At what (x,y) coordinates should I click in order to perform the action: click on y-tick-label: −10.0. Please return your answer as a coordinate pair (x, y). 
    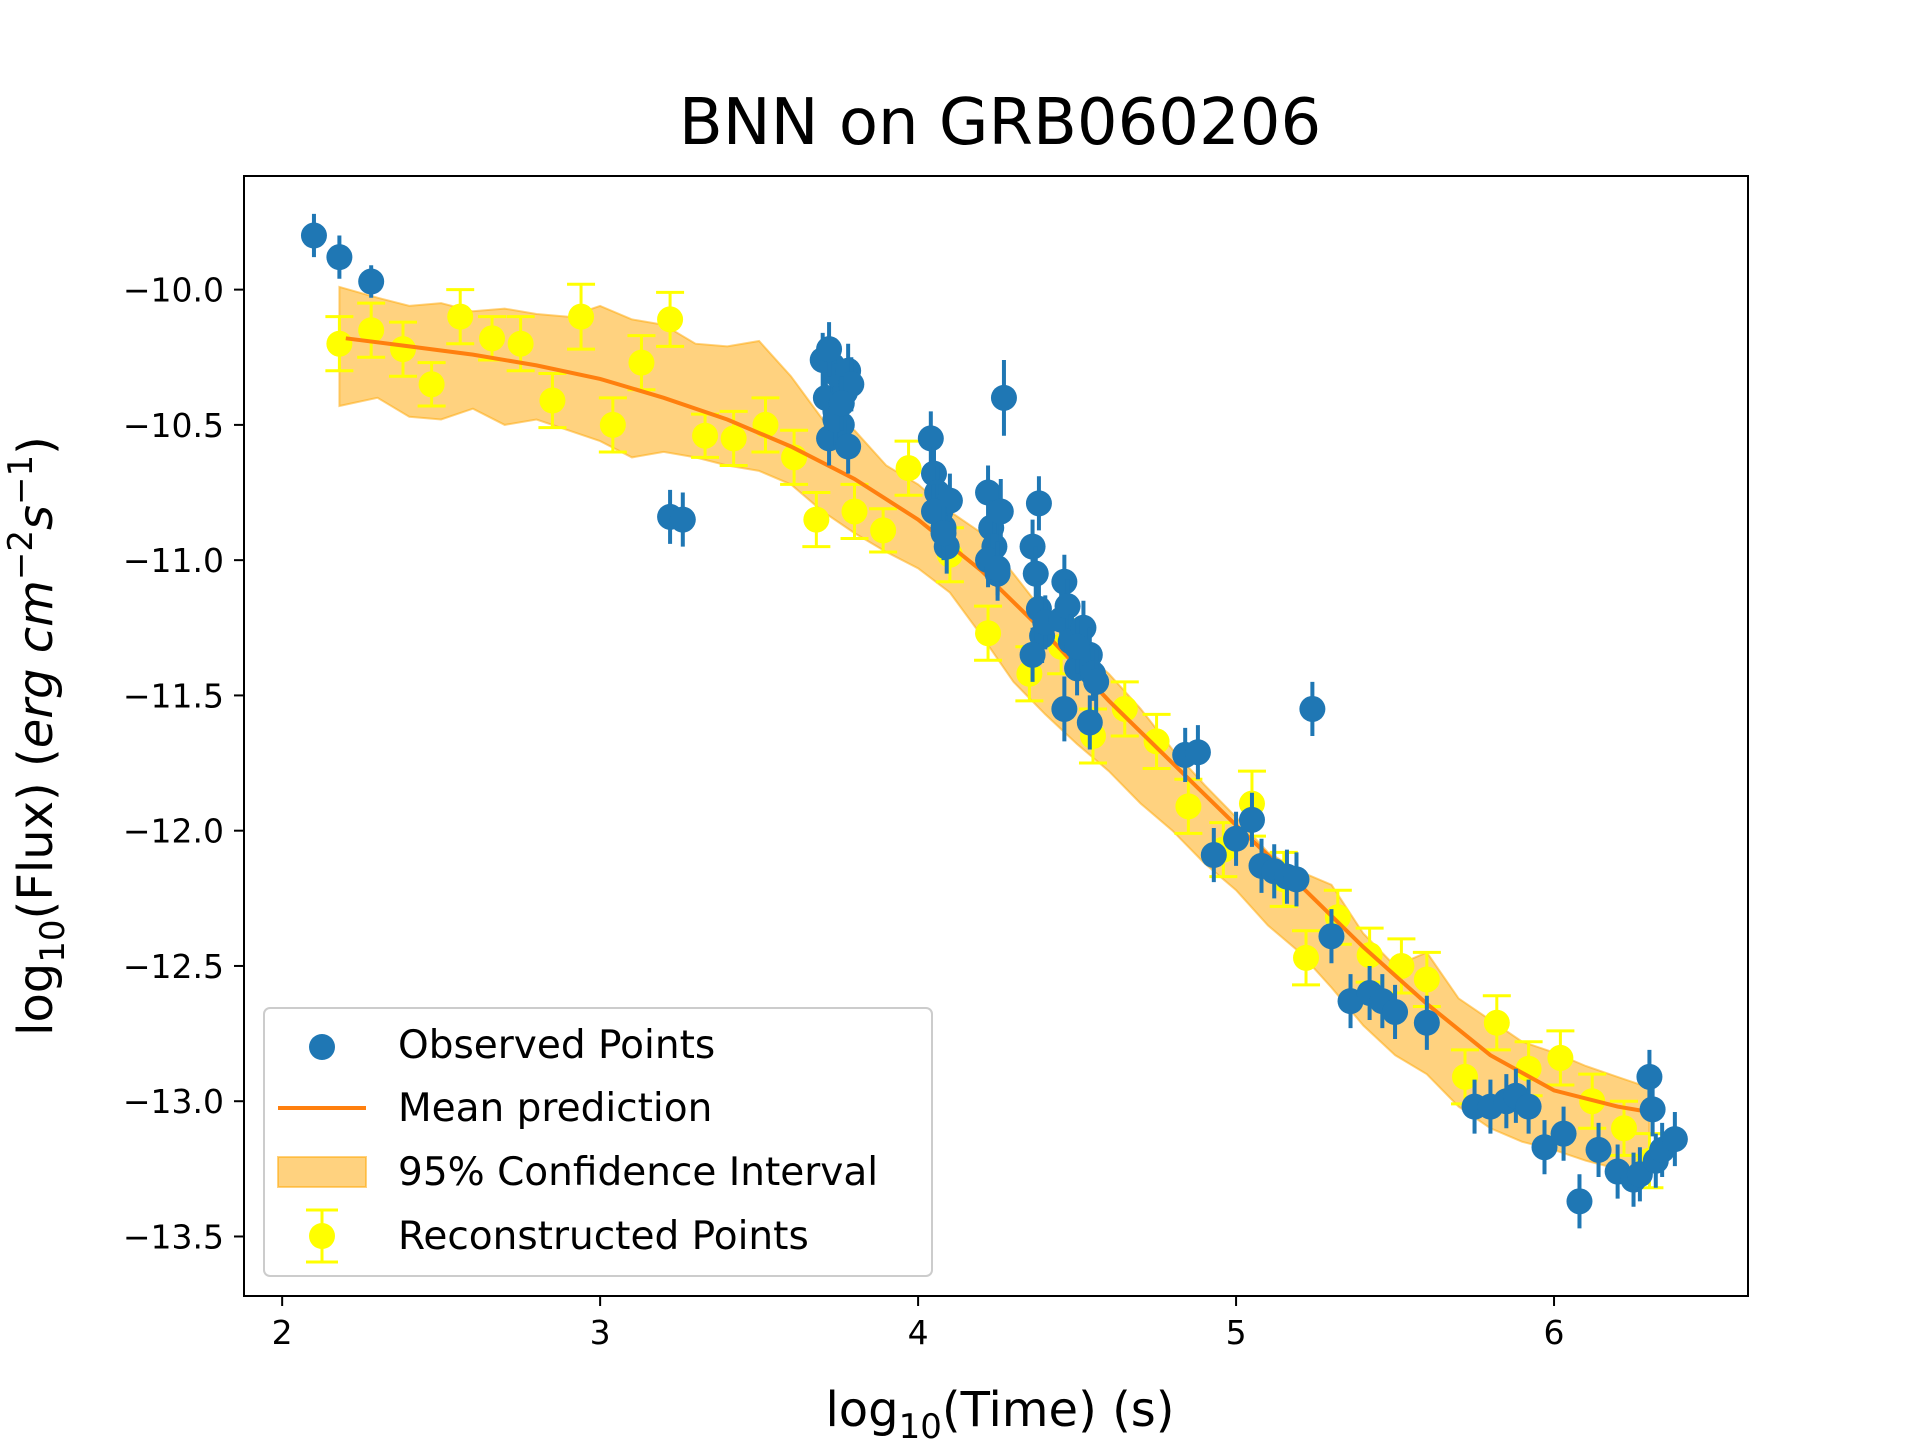
    Looking at the image, I should click on (173, 290).